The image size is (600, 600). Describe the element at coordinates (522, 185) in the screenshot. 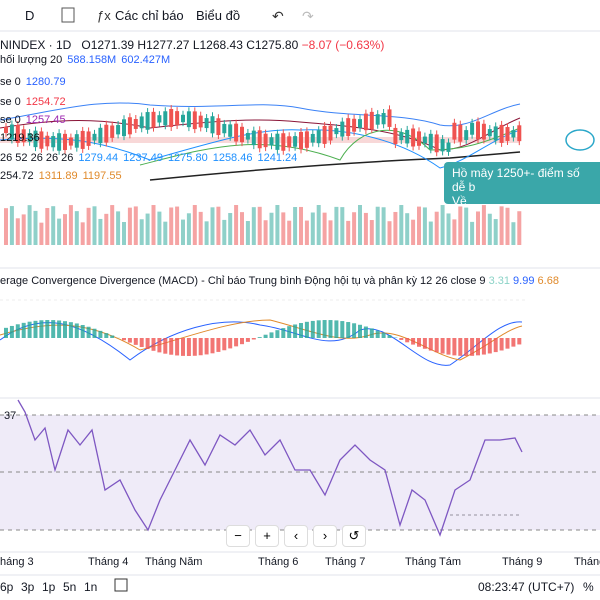

I see `tooltip: Hồ mây 1250+- điểm số dễ b Về` at that location.